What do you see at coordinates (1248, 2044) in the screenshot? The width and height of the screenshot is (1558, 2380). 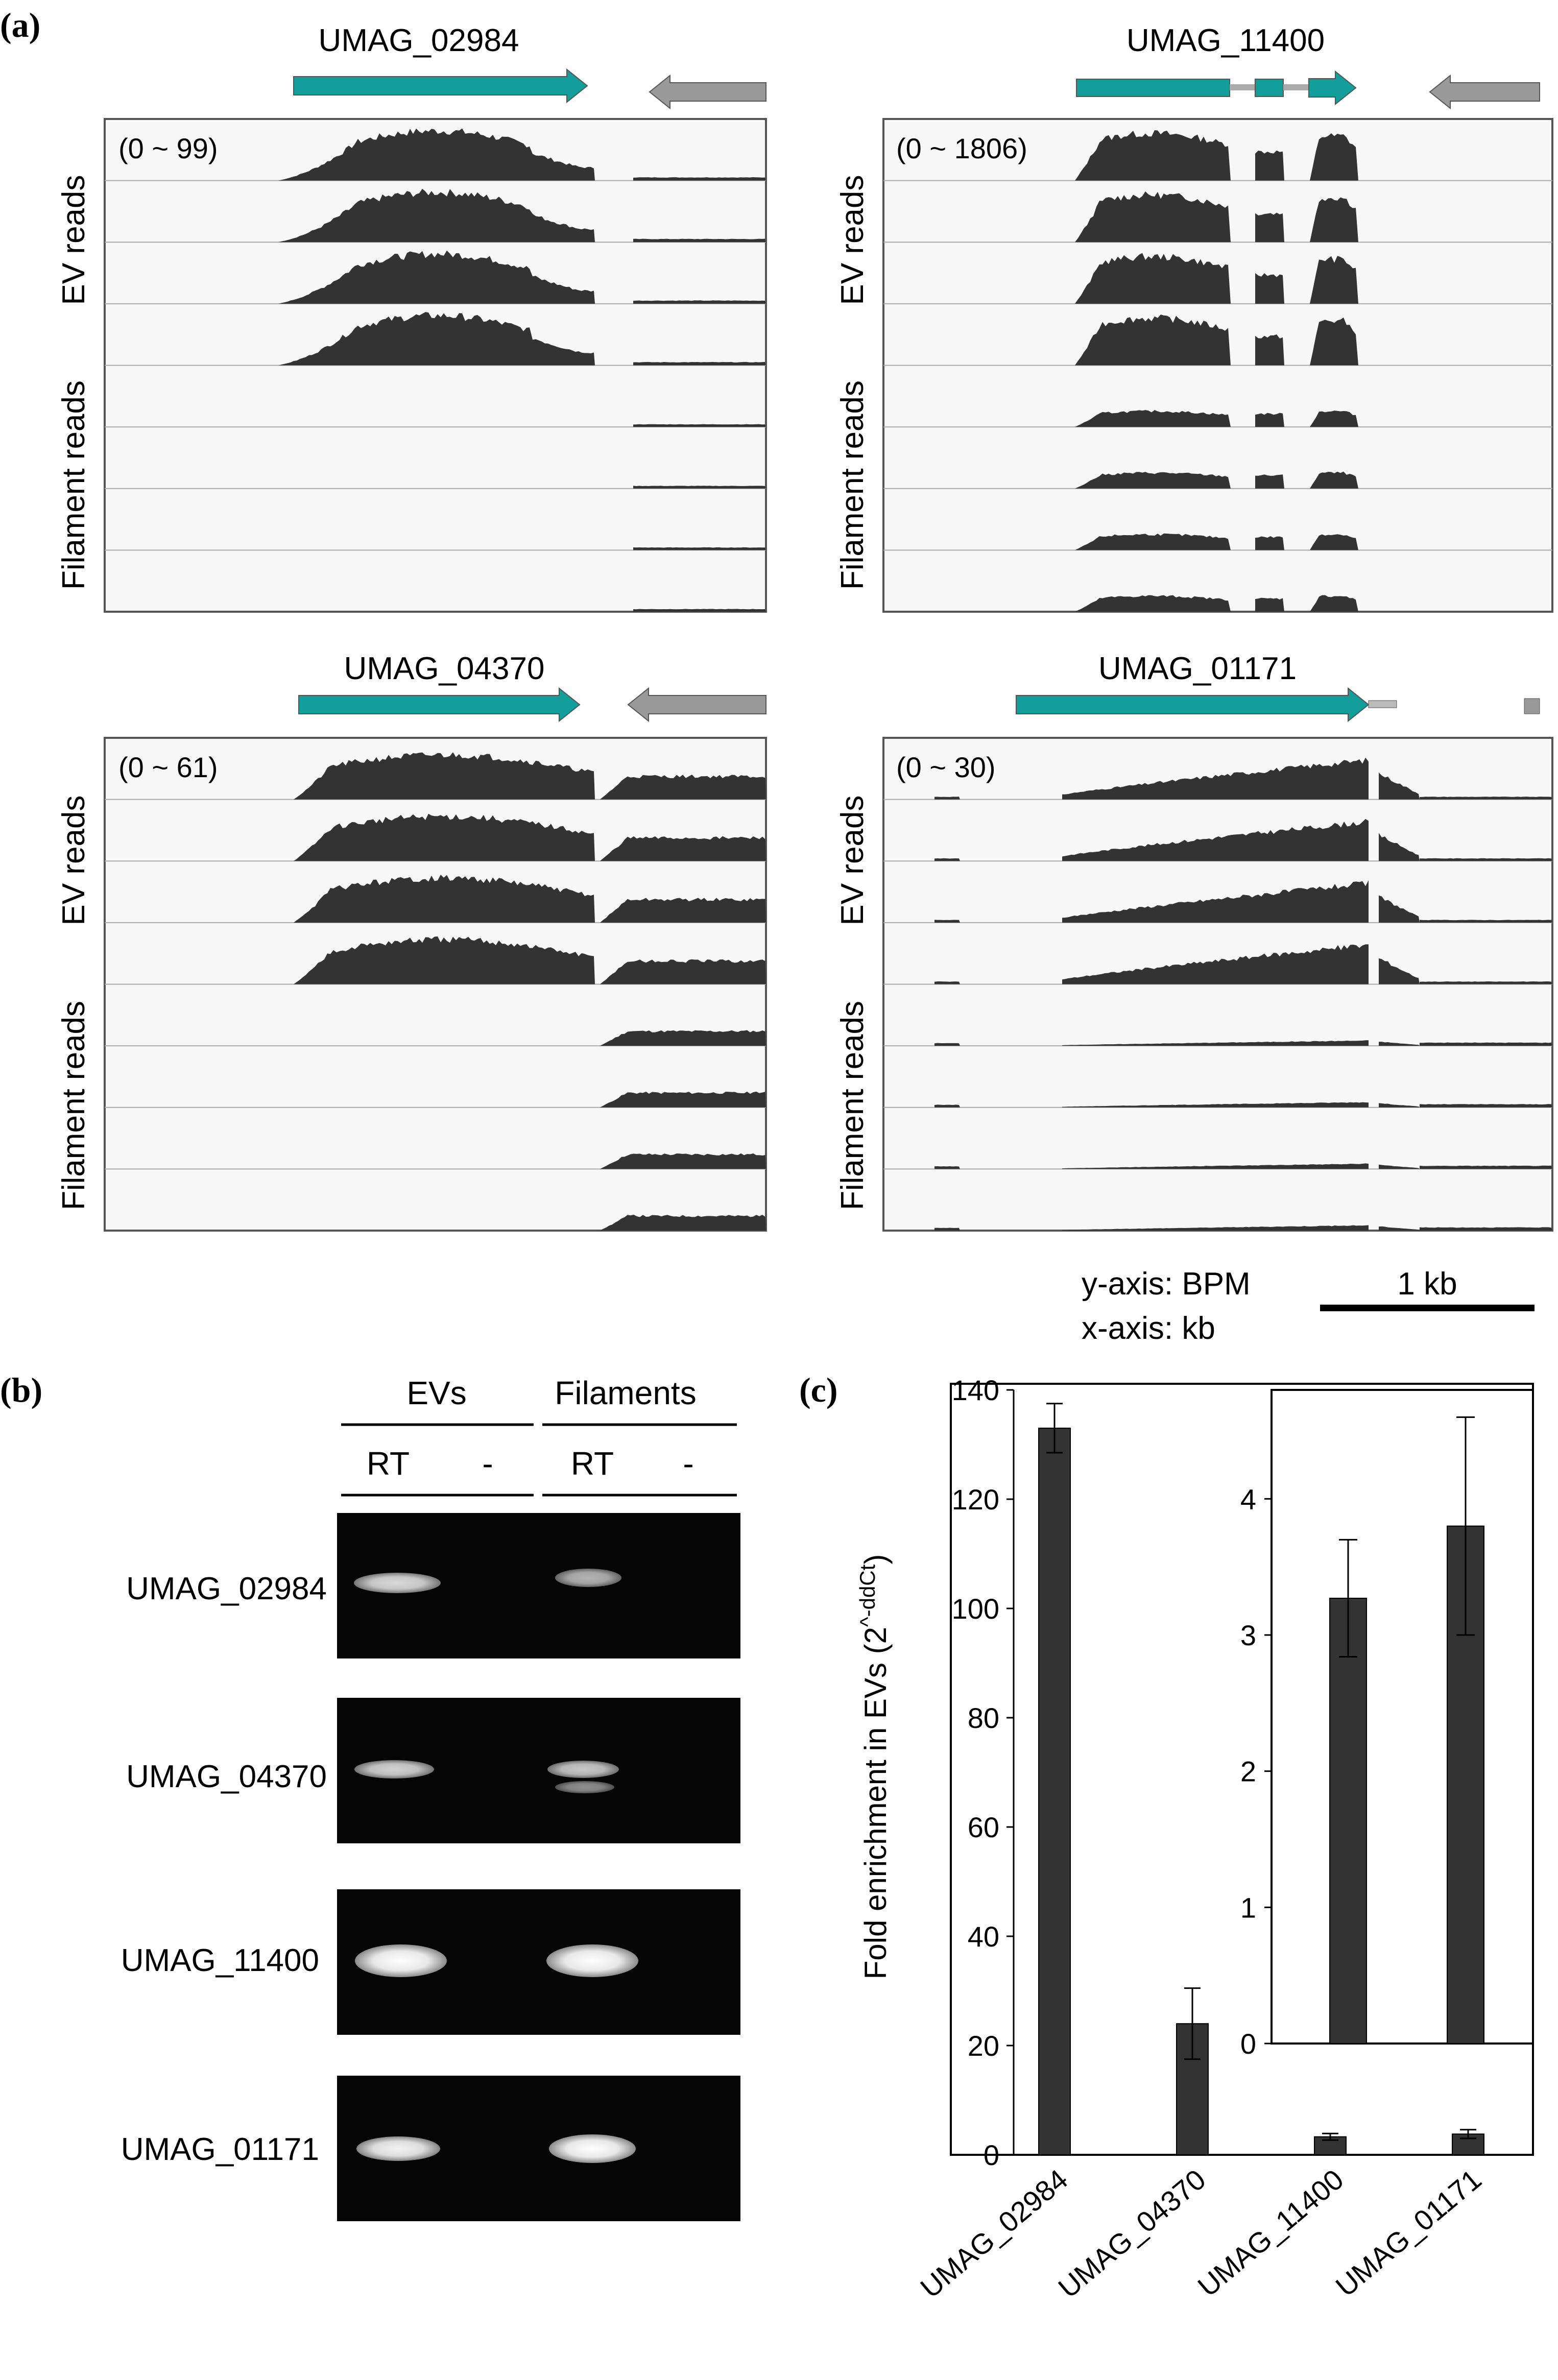 I see `inset-y-tick-label: 0` at bounding box center [1248, 2044].